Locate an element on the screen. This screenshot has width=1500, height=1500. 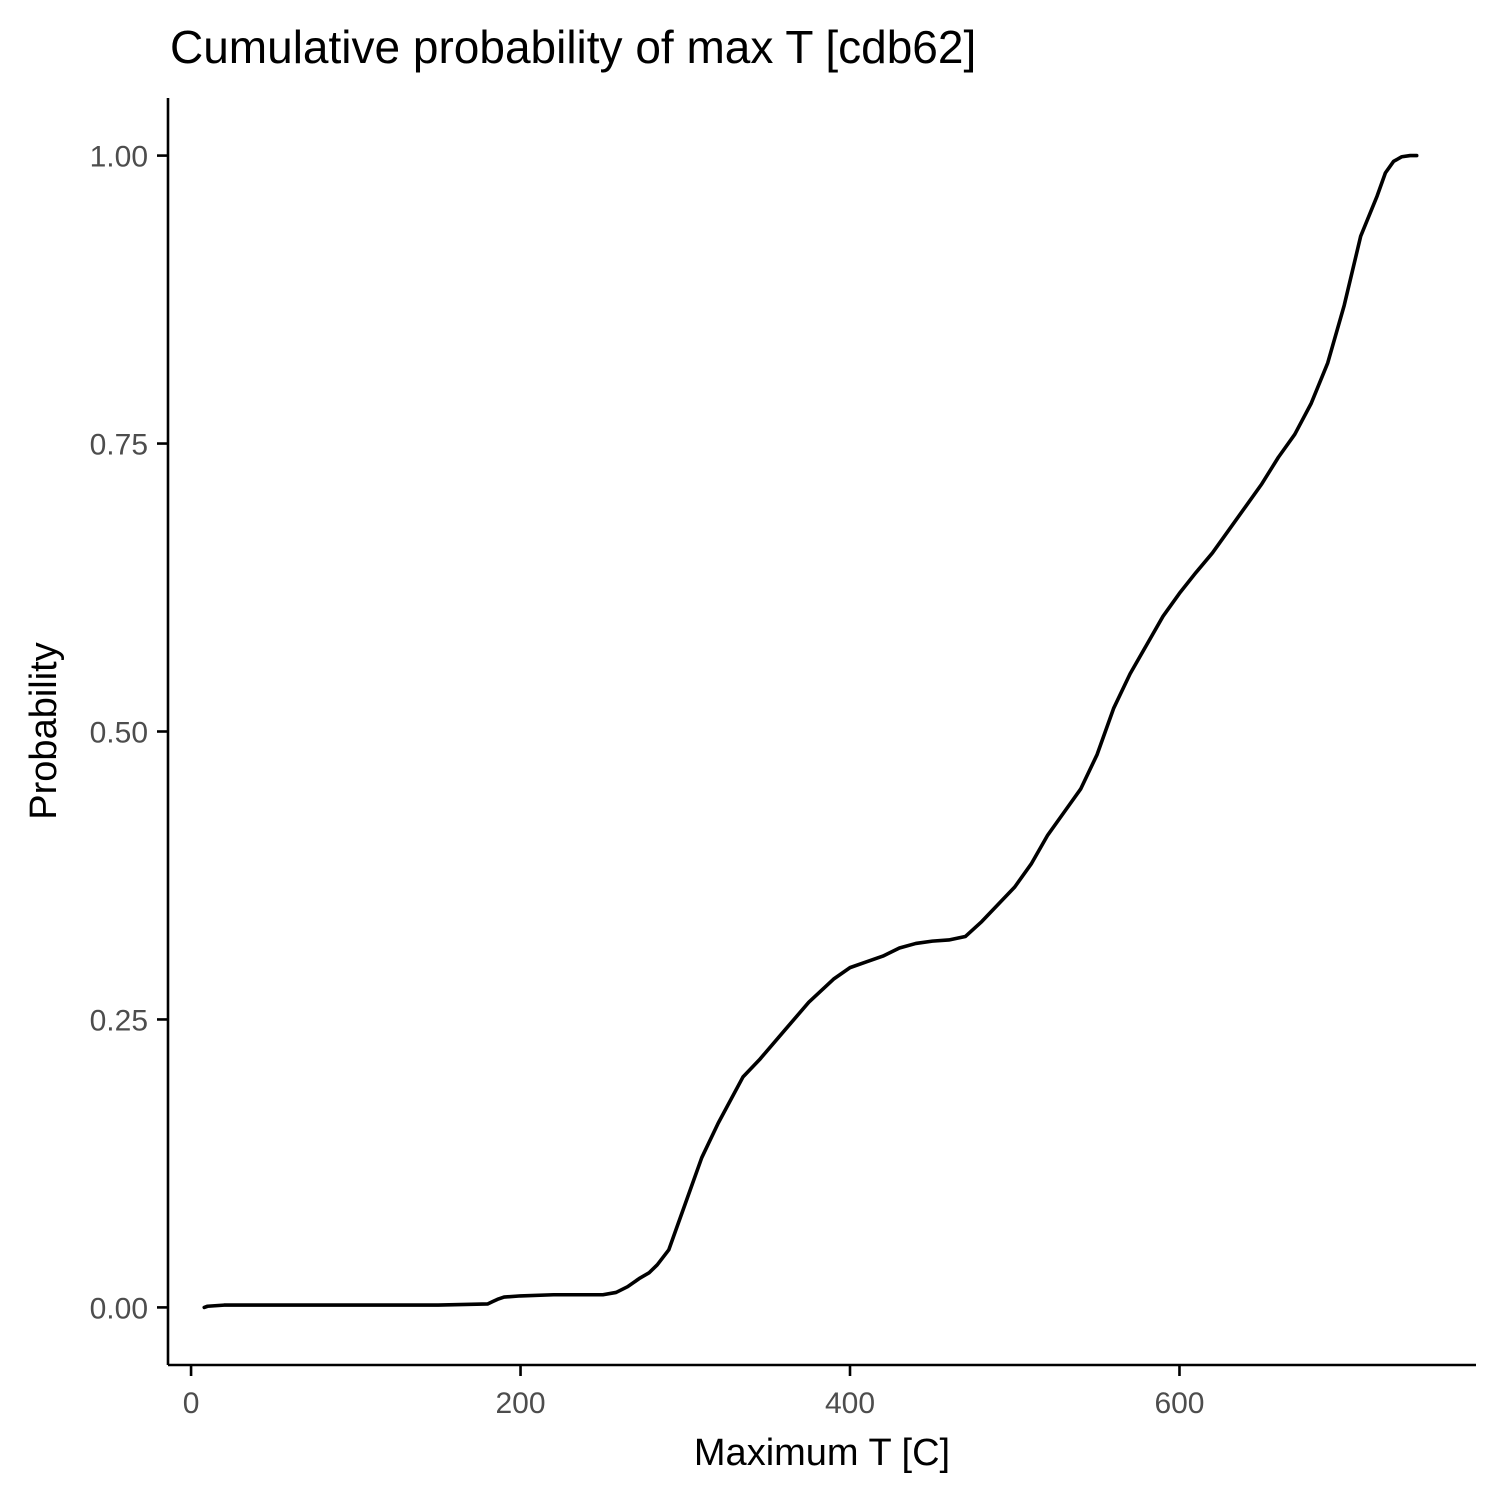
x-axis-title: Maximum T [C] is located at coordinates (822, 1453).